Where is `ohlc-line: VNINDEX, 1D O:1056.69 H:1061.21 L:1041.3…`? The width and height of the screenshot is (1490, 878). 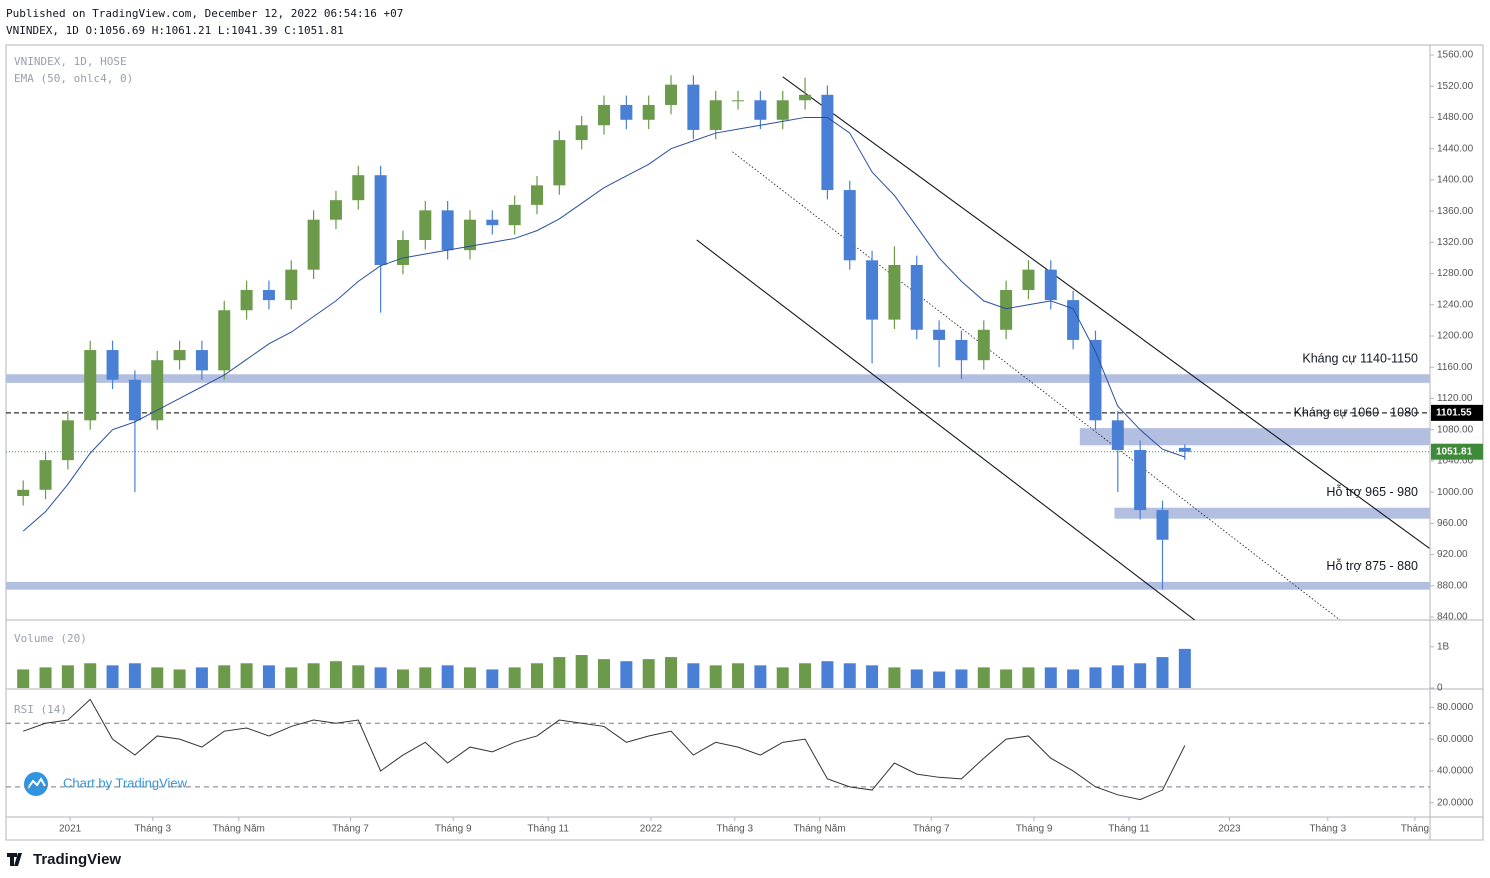
ohlc-line: VNINDEX, 1D O:1056.69 H:1061.21 L:1041.3… is located at coordinates (175, 30).